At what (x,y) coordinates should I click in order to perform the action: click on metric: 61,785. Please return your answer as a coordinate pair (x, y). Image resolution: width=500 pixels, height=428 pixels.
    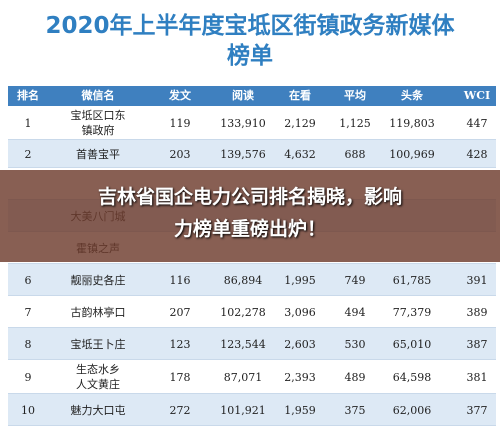
    Looking at the image, I should click on (412, 280).